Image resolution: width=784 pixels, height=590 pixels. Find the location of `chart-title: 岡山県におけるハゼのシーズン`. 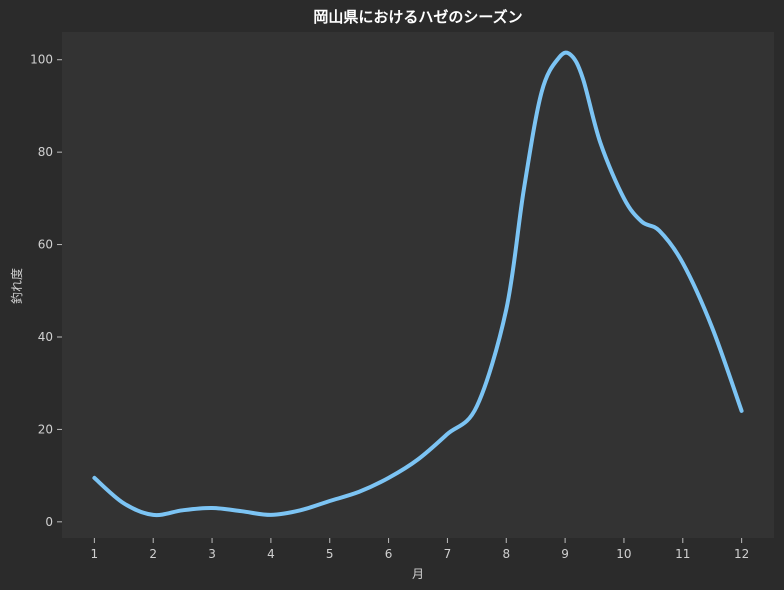

chart-title: 岡山県におけるハゼのシーズン is located at coordinates (417, 17).